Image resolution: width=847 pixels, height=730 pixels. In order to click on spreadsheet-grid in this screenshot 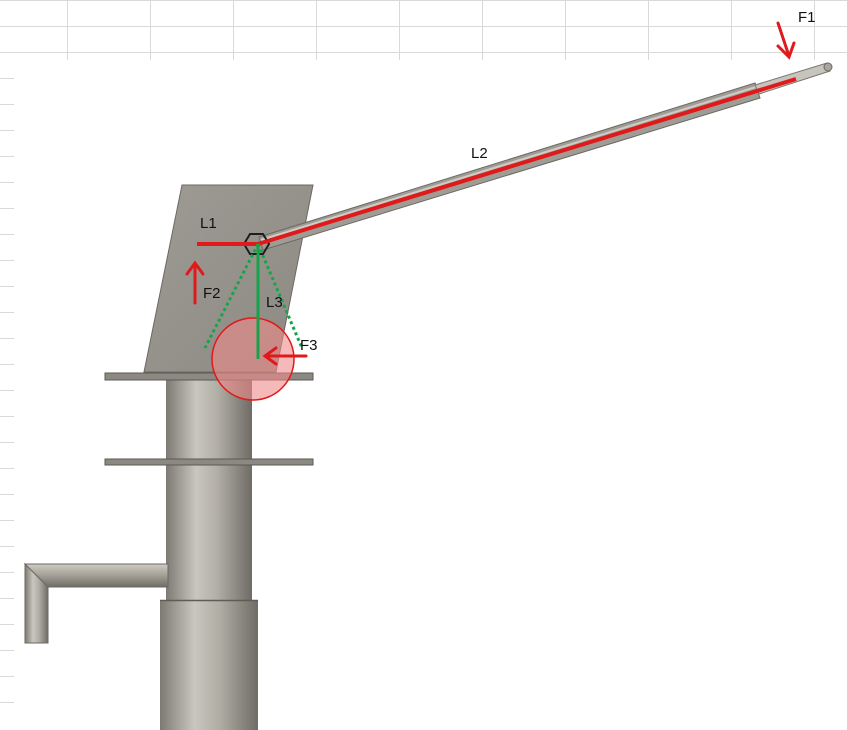, I will do `click(423, 30)`.